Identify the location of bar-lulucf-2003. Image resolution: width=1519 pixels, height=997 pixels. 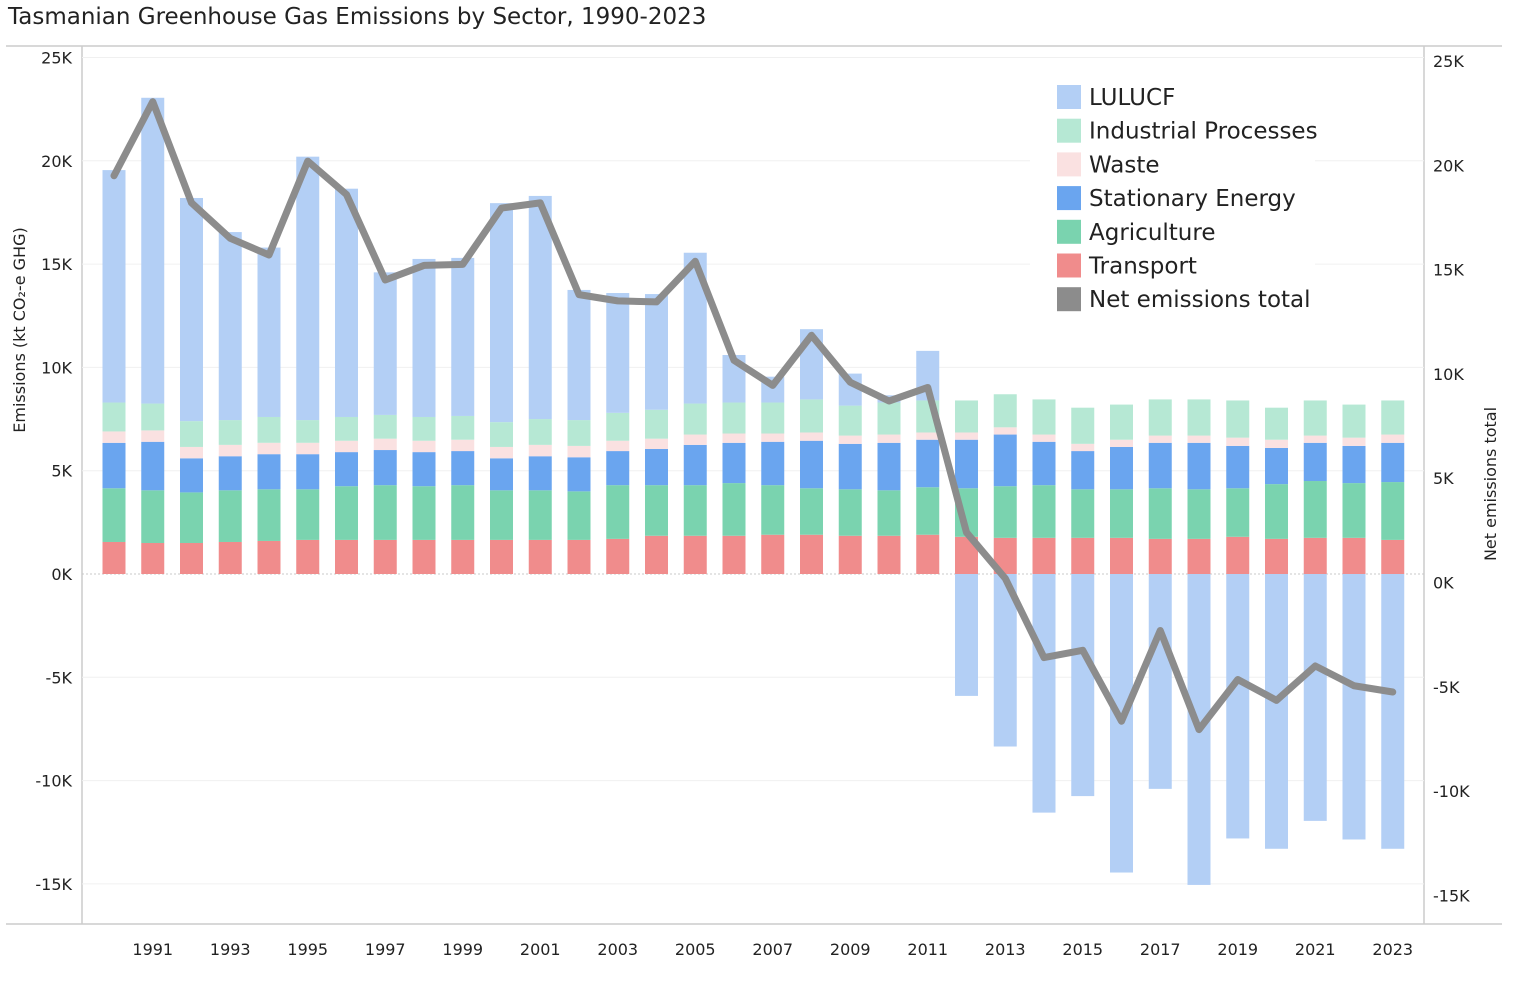
(618, 353).